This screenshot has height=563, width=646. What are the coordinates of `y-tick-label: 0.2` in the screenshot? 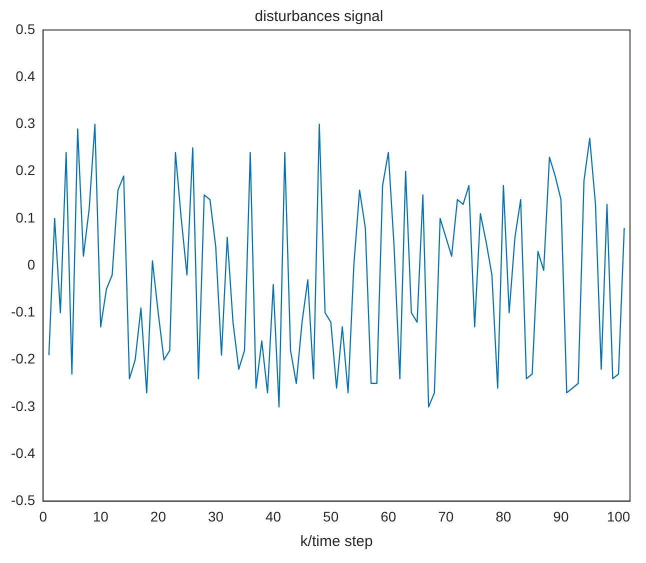 It's located at (26, 170).